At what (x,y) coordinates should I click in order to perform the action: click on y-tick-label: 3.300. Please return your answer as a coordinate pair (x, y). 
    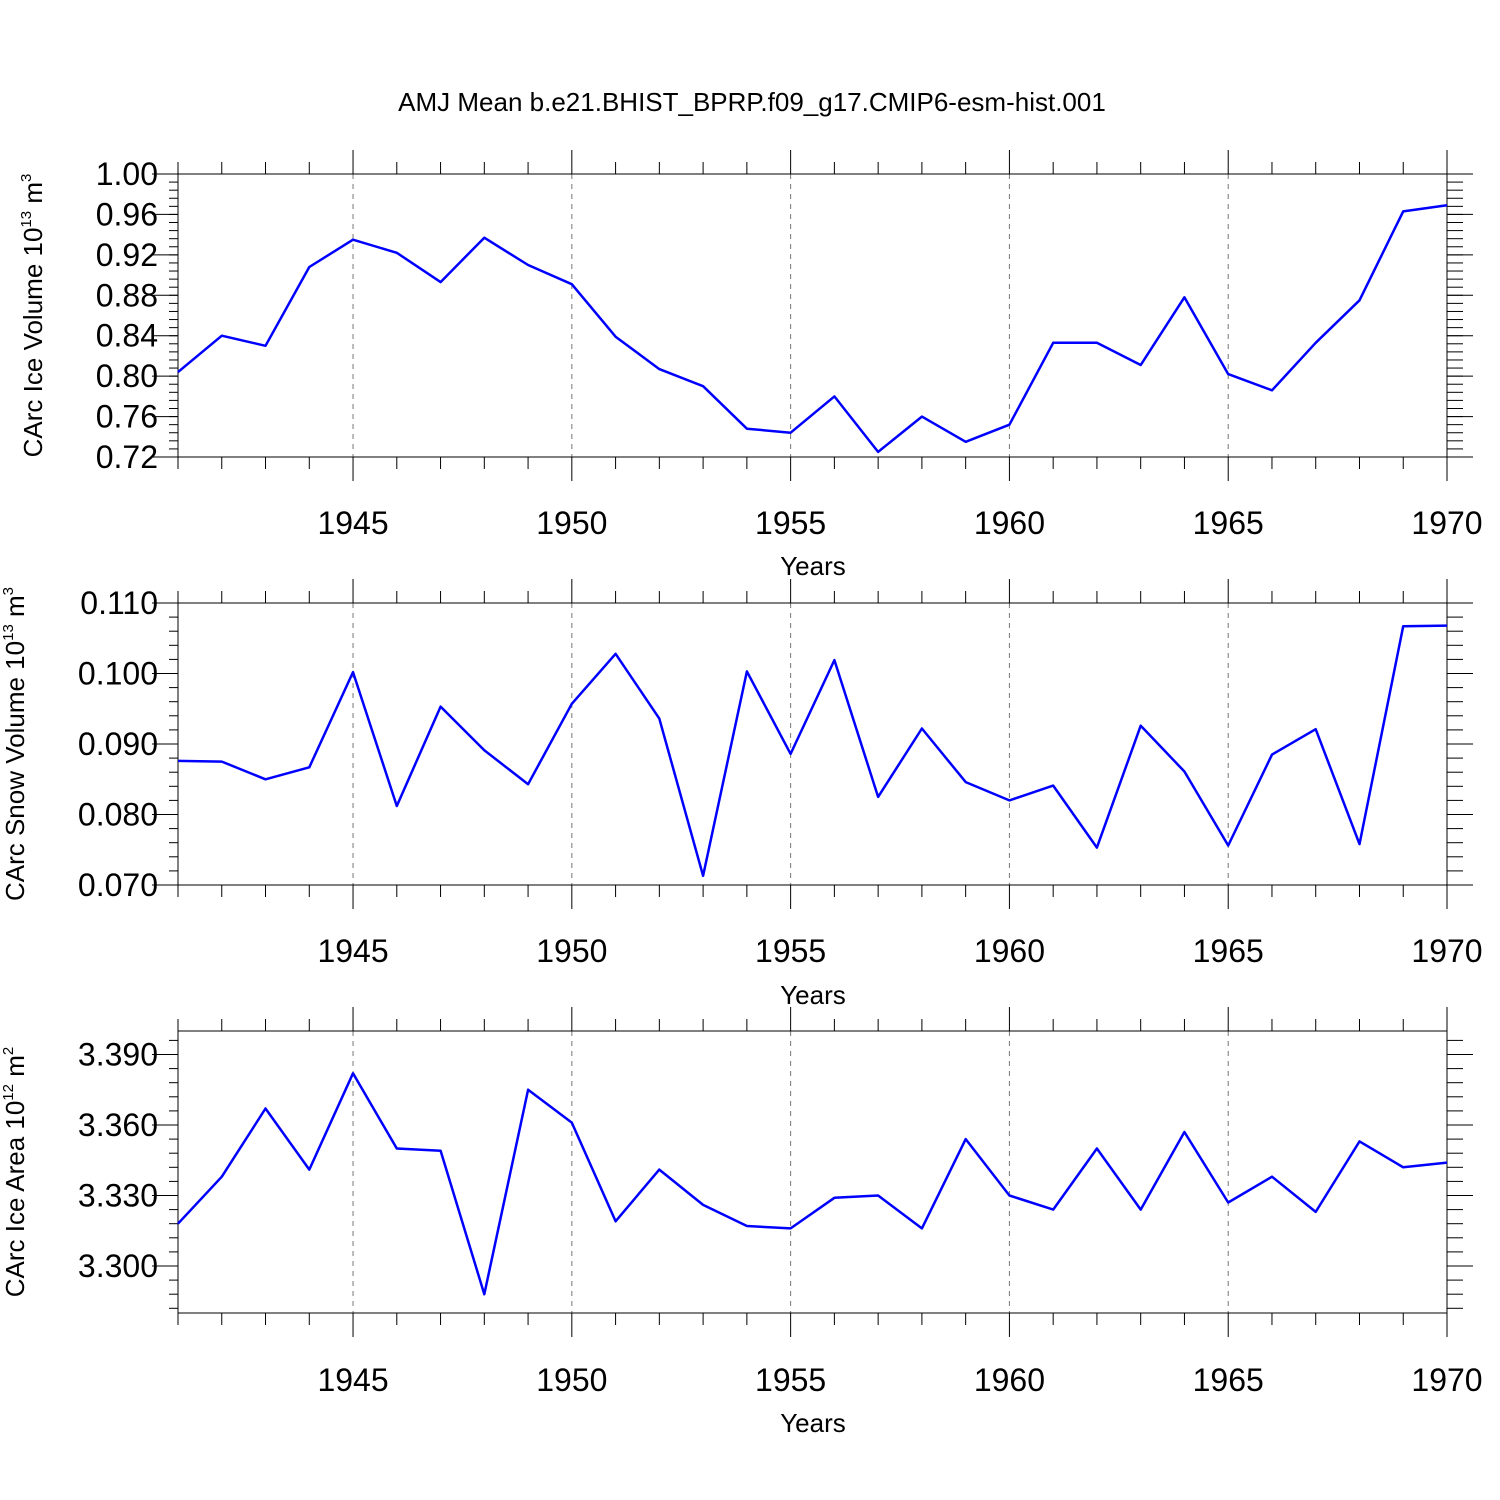
    Looking at the image, I should click on (118, 1266).